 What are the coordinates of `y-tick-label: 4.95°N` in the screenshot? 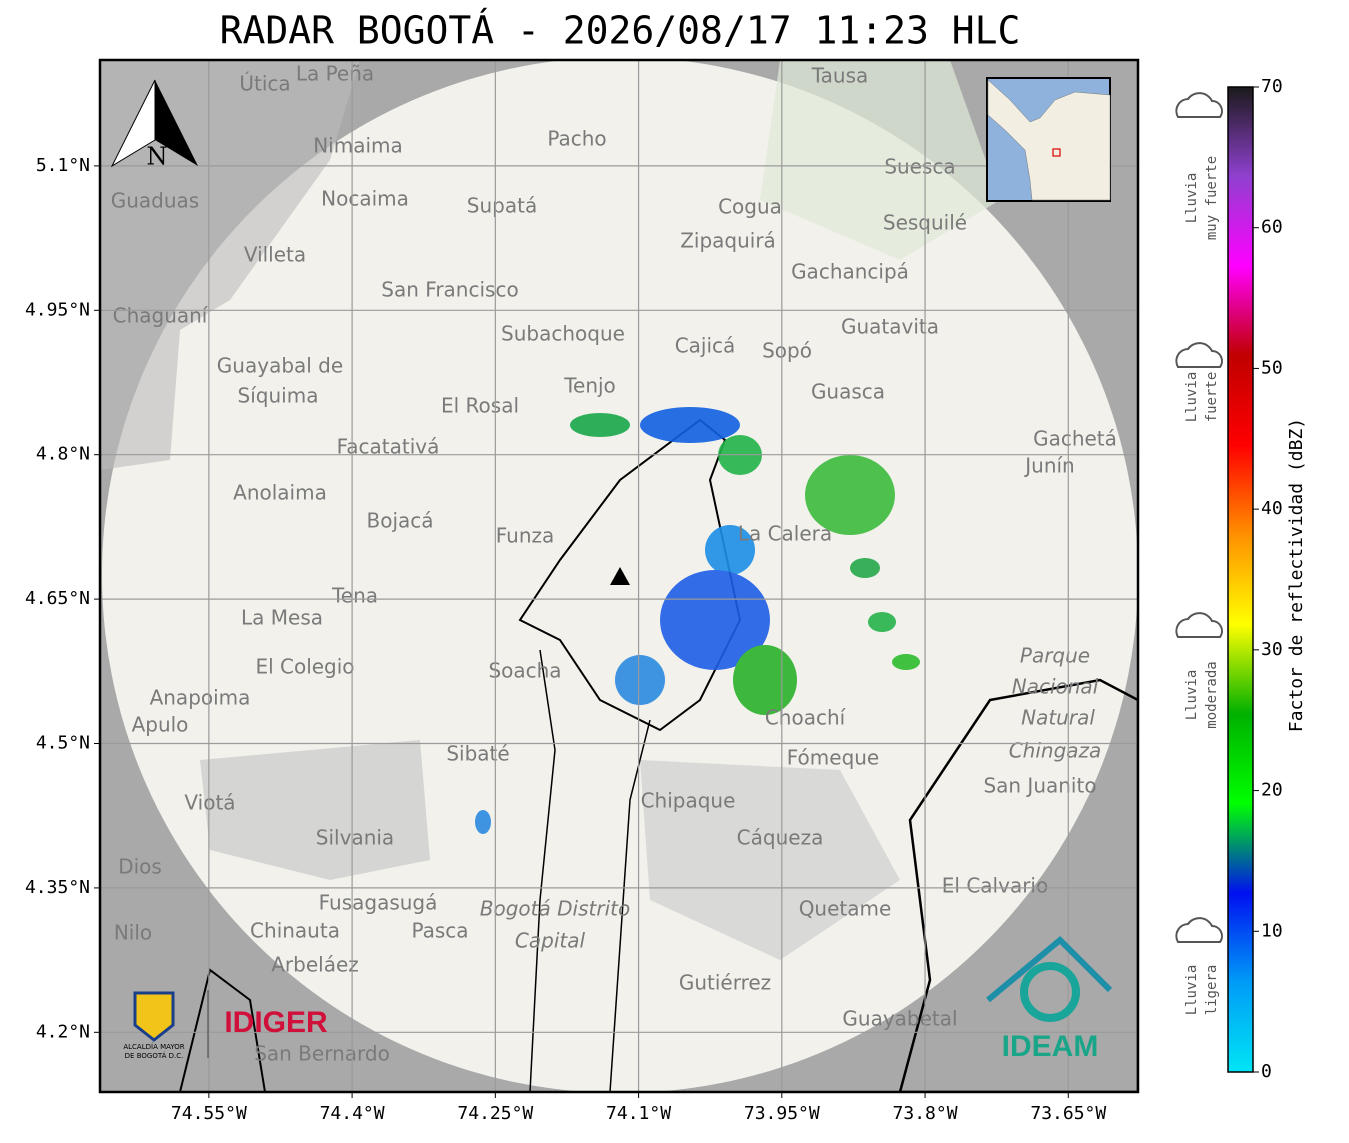 It's located at (57, 309).